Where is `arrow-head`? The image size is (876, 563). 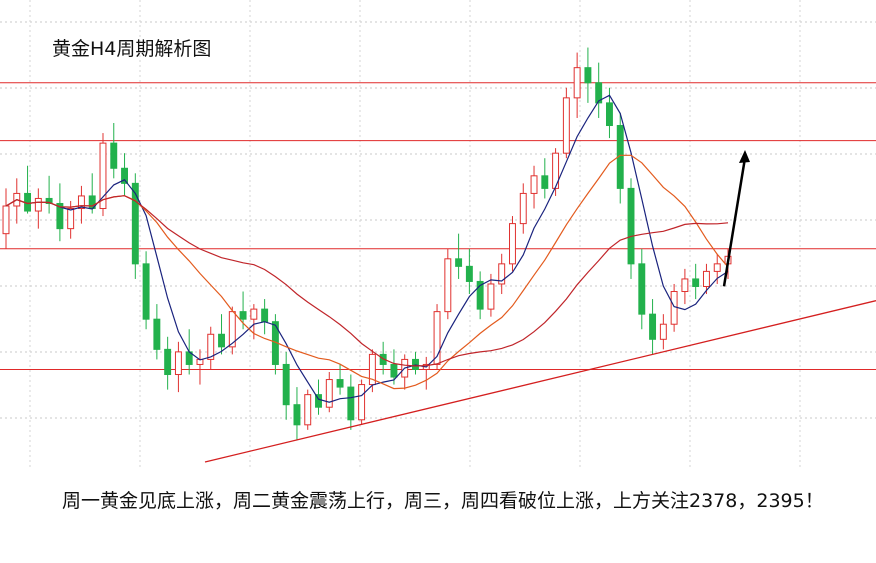
arrow-head is located at coordinates (744, 156).